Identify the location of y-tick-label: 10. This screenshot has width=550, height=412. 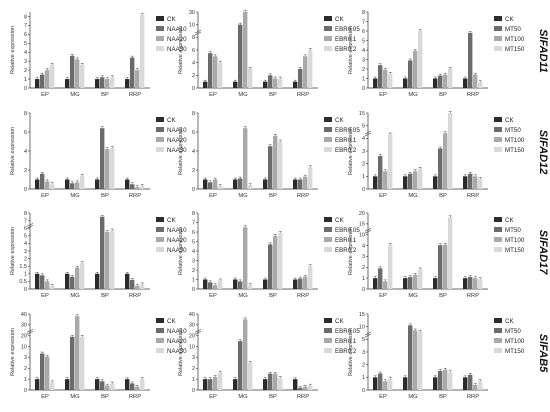
(24, 347).